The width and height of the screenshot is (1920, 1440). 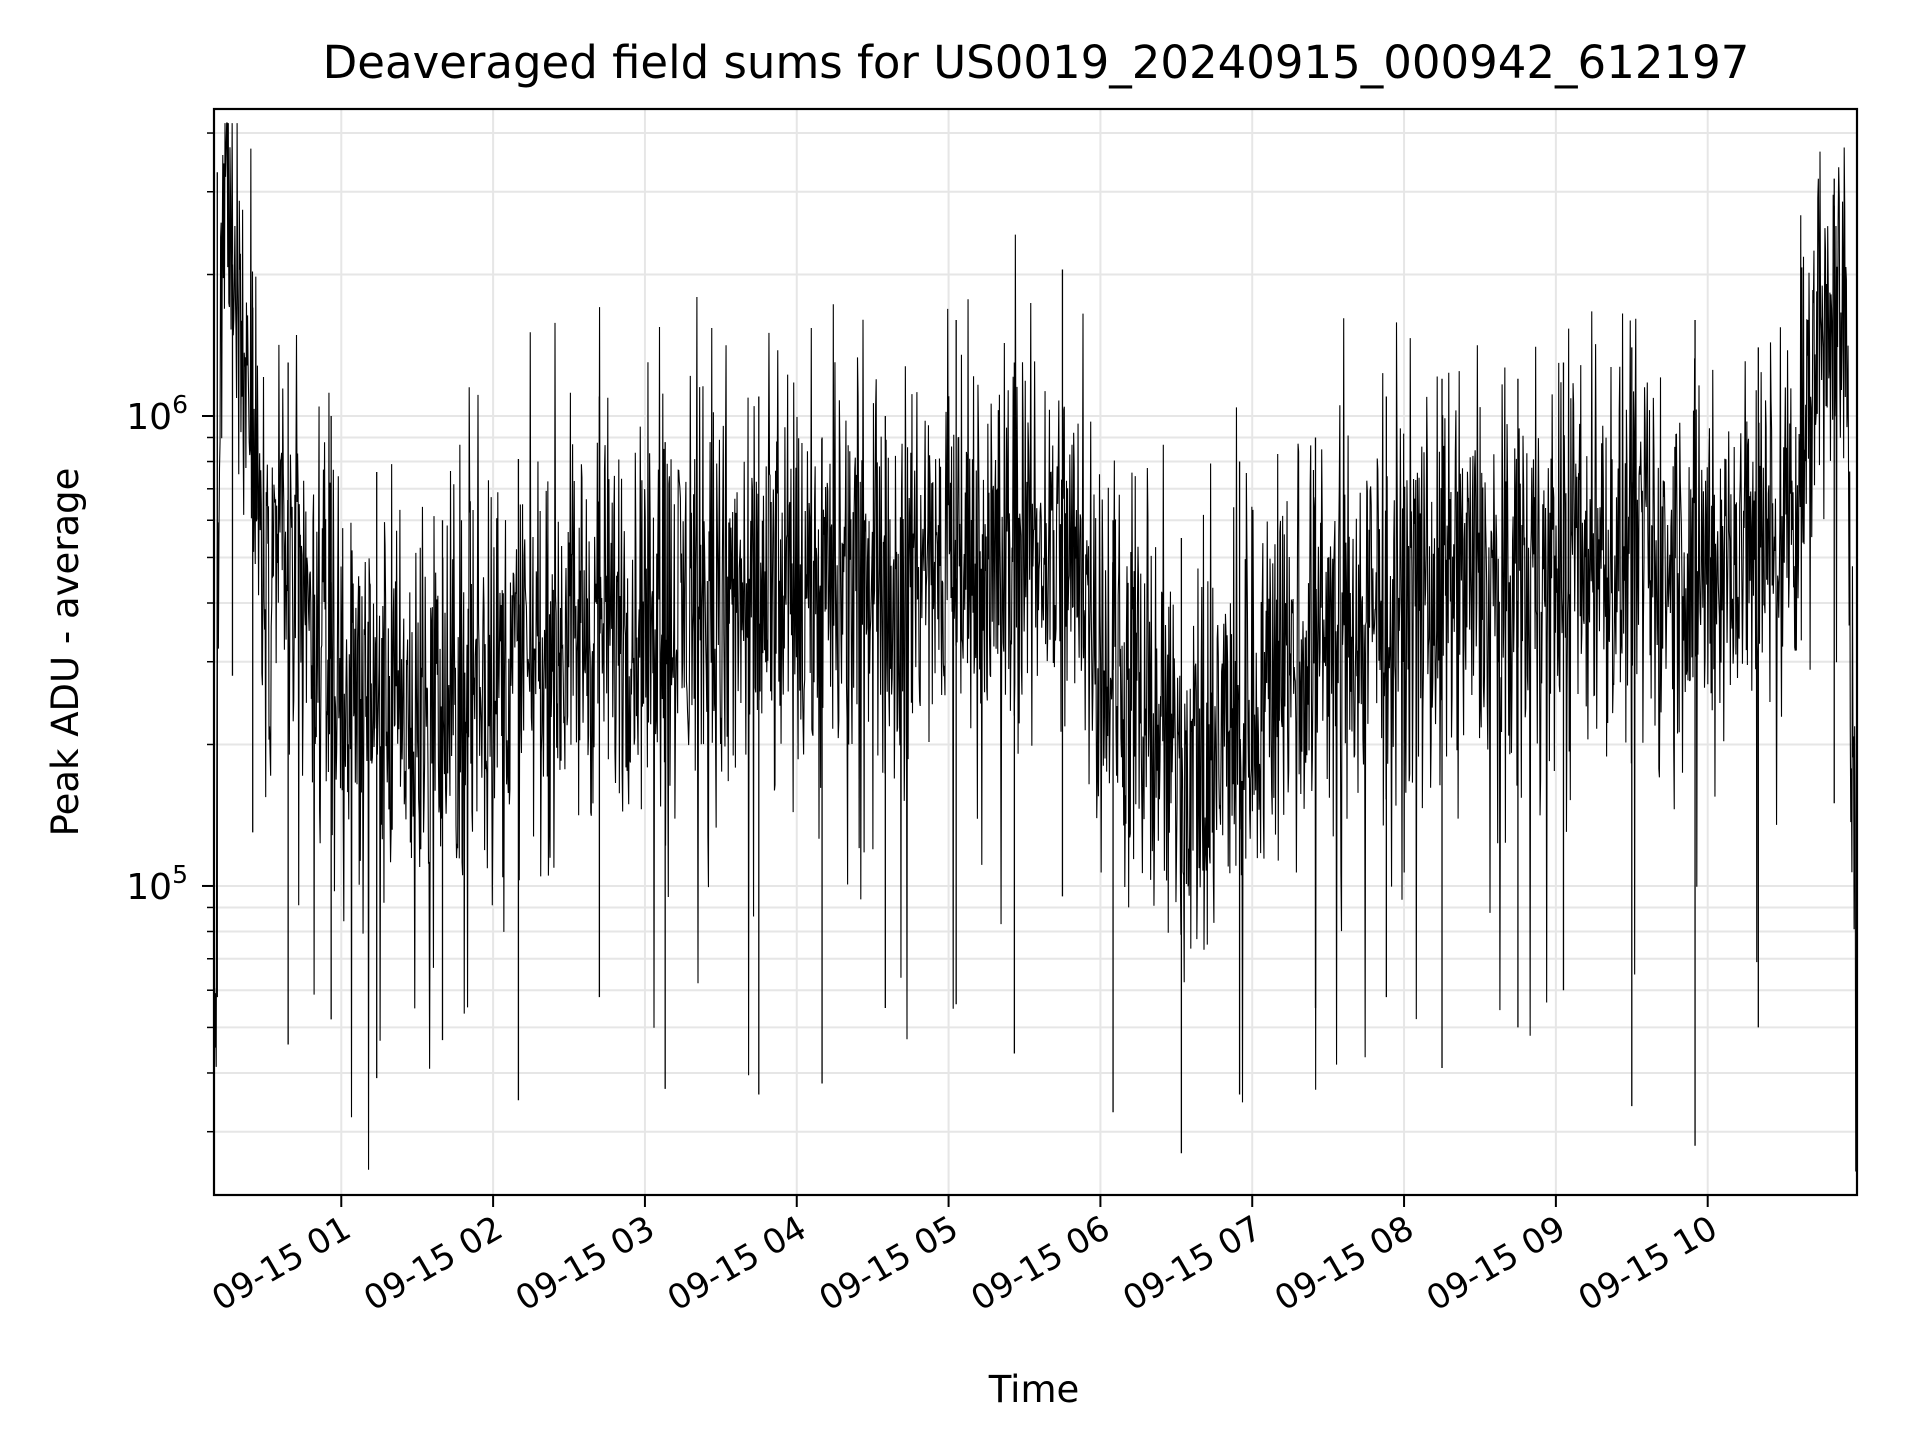 I want to click on x-tick-label: 09-15 06, so click(x=1041, y=1263).